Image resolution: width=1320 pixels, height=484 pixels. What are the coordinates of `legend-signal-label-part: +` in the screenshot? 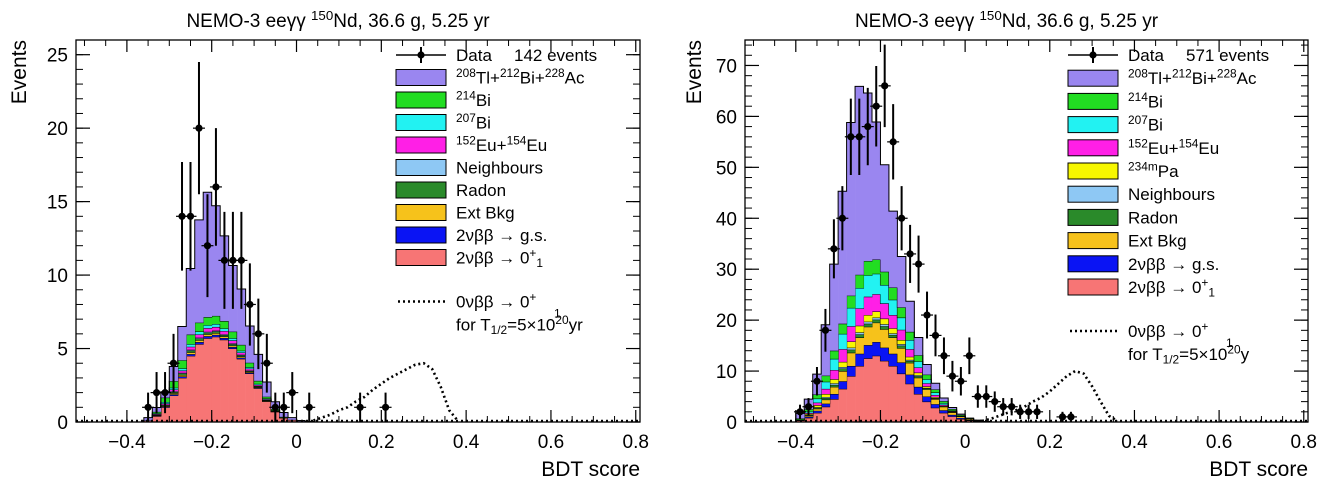 It's located at (532, 297).